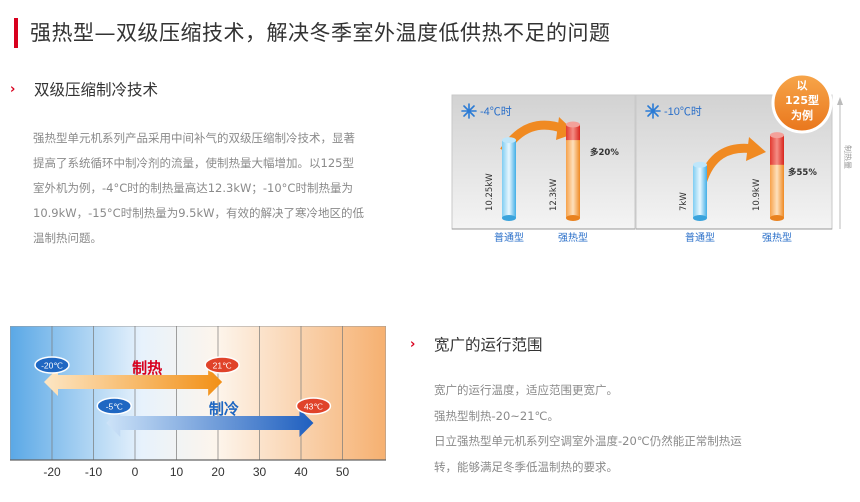 Image resolution: width=860 pixels, height=502 pixels. I want to click on operating-range-chart: -20 -10 0 10 20 30 40 50 制热 -20℃ 21℃ 制冷 -5℃ 43℃, so click(198, 412).